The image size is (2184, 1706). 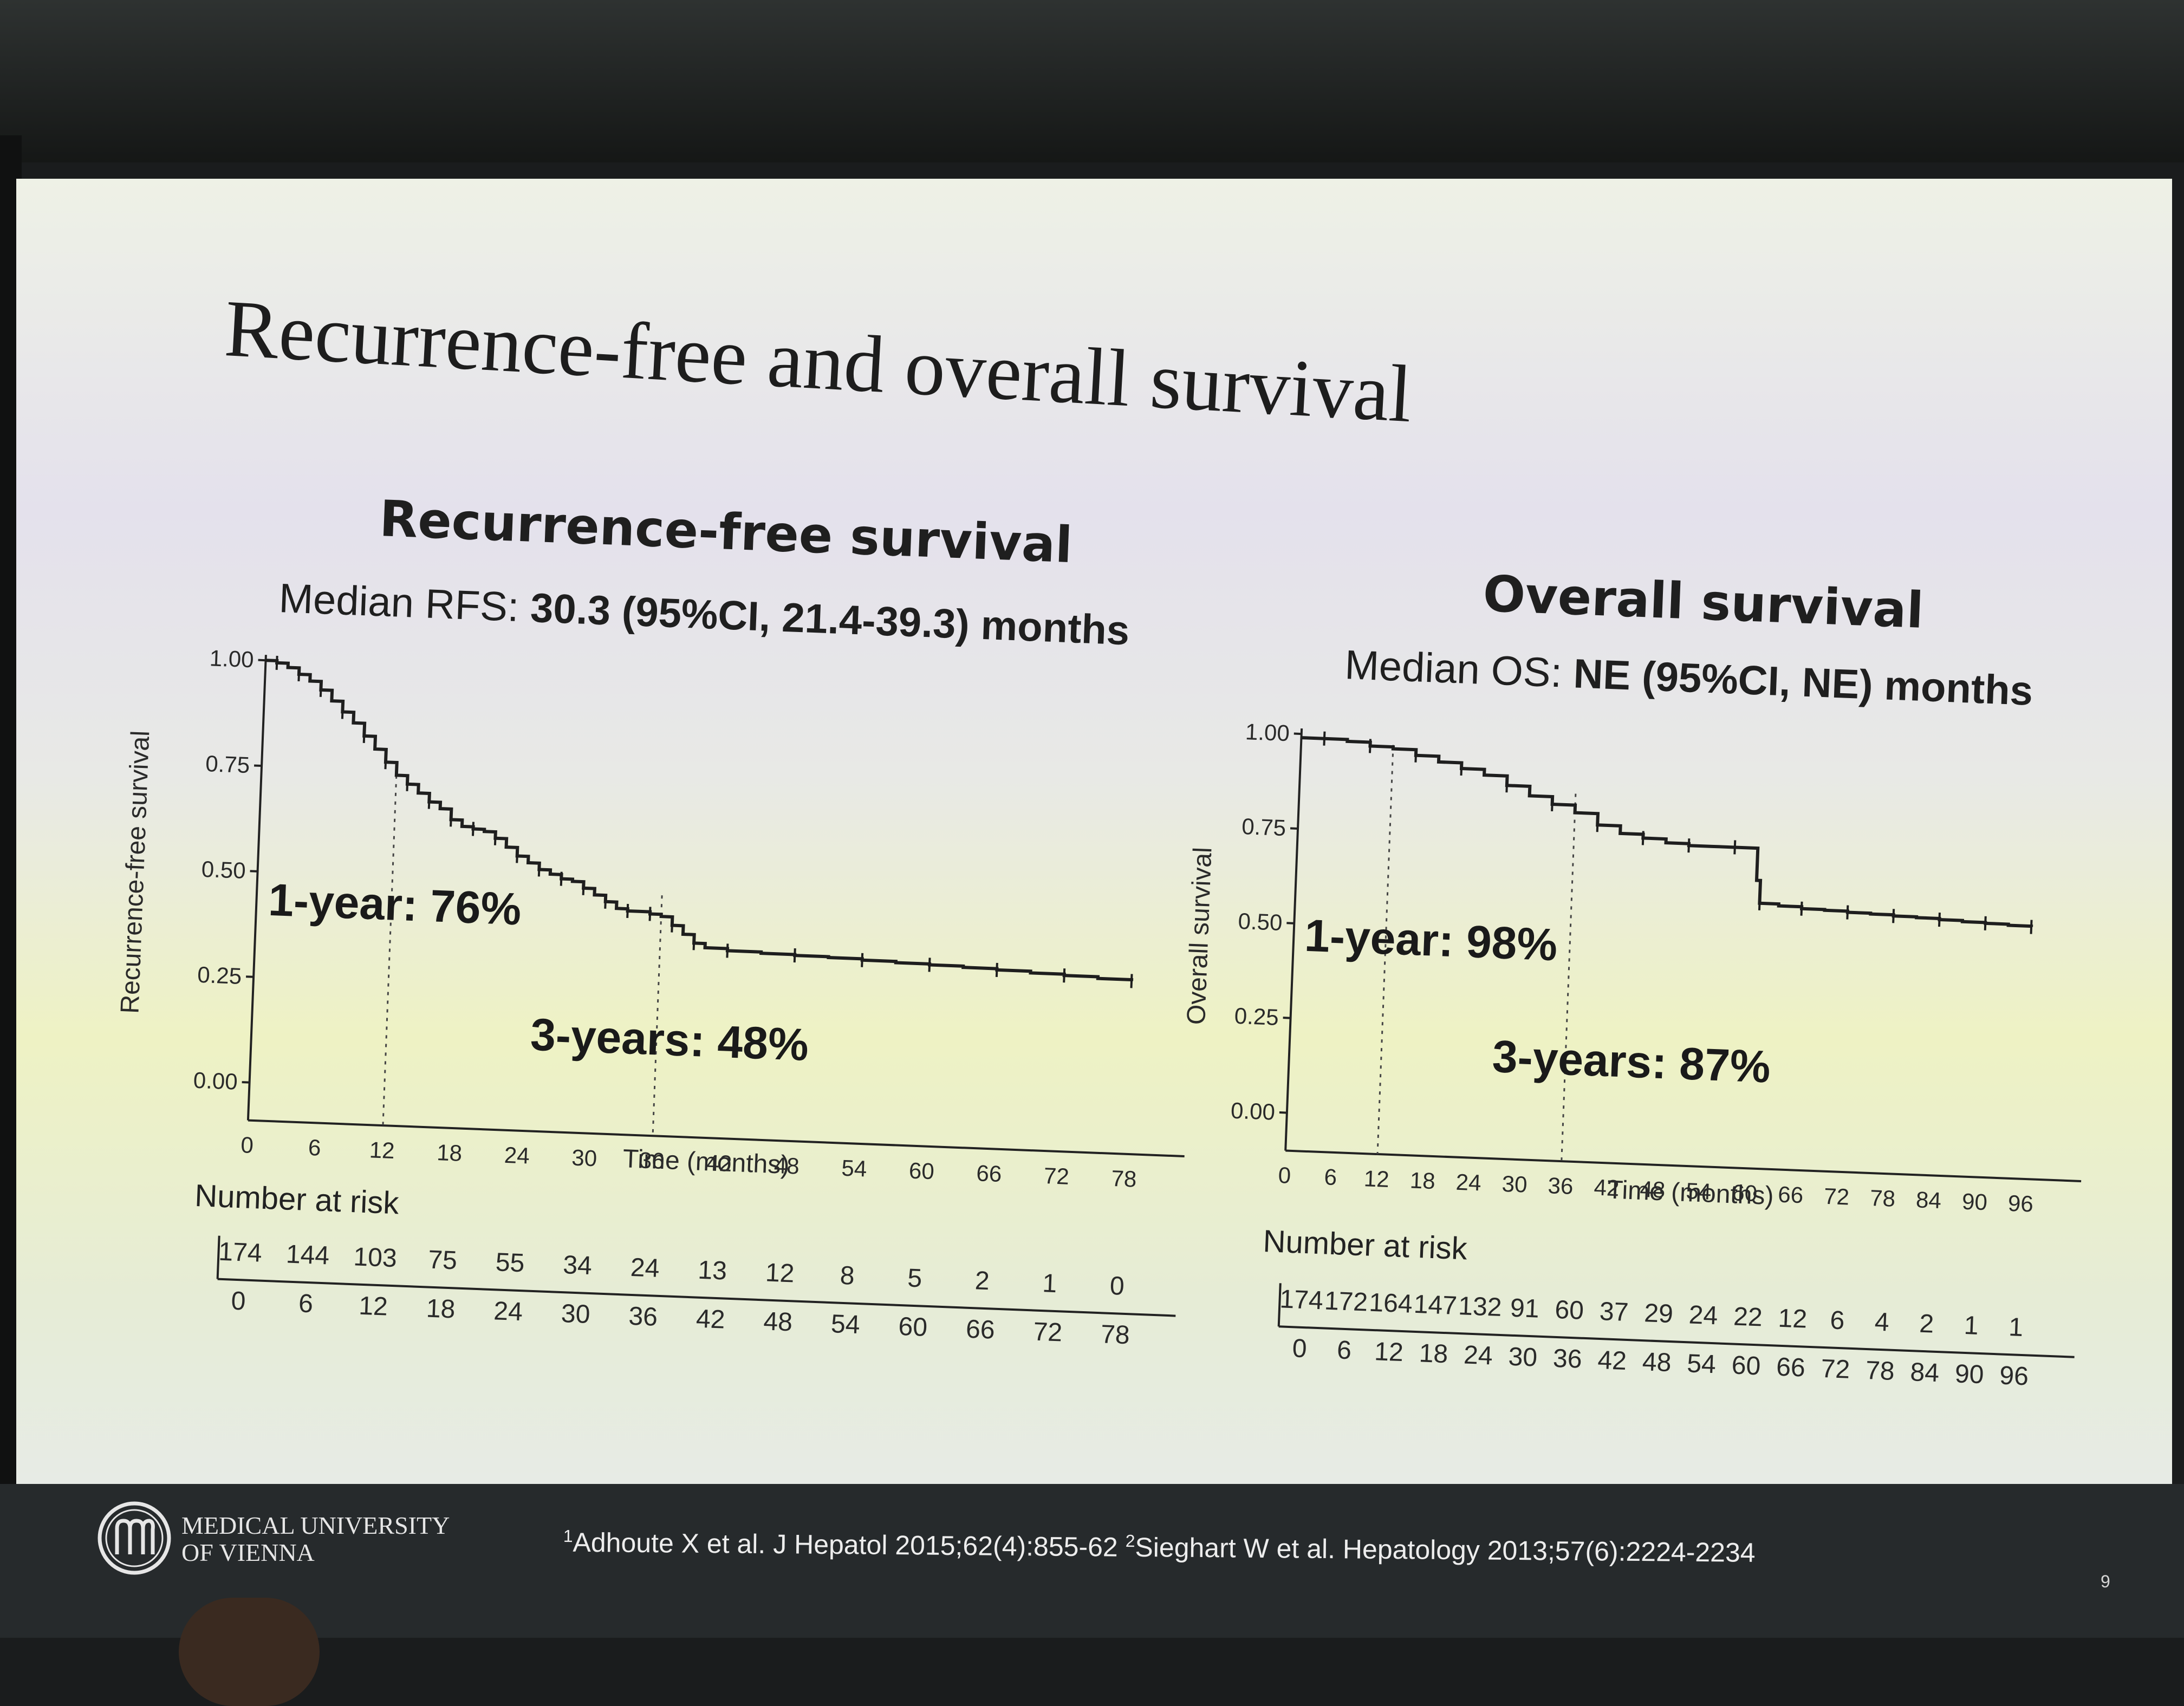 I want to click on os-survival-curve, so click(x=1667, y=832).